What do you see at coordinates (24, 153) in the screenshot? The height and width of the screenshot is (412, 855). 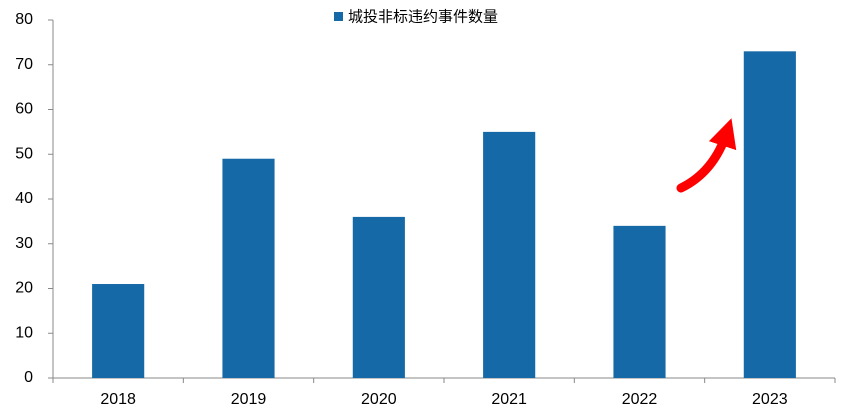 I see `y-tick-label: 50` at bounding box center [24, 153].